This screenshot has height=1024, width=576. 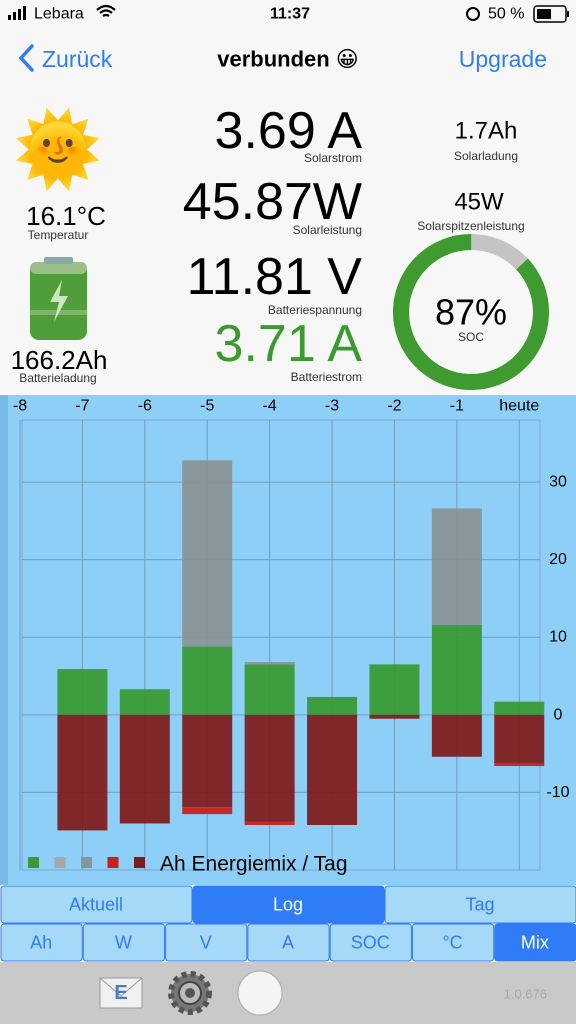 What do you see at coordinates (558, 714) in the screenshot?
I see `y-tick-label: 0` at bounding box center [558, 714].